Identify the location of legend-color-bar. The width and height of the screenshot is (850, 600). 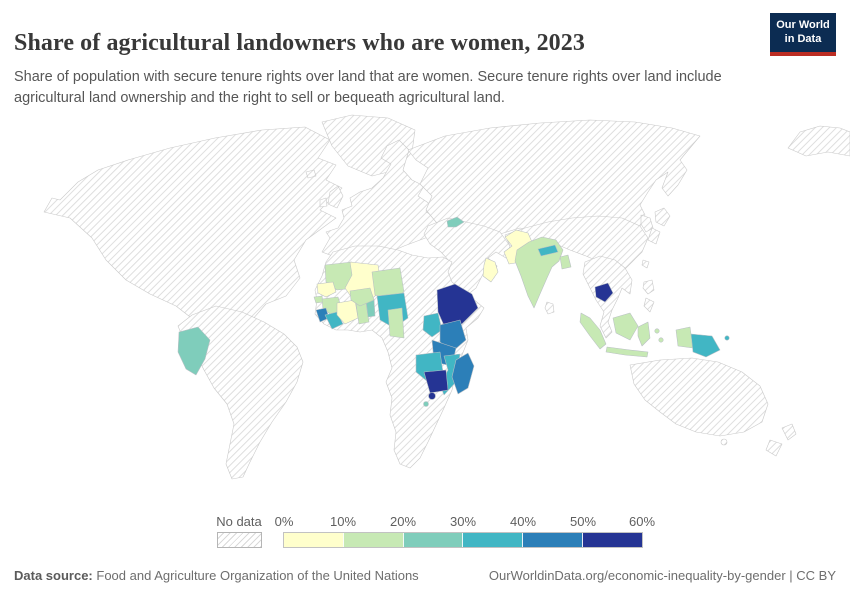
(463, 540).